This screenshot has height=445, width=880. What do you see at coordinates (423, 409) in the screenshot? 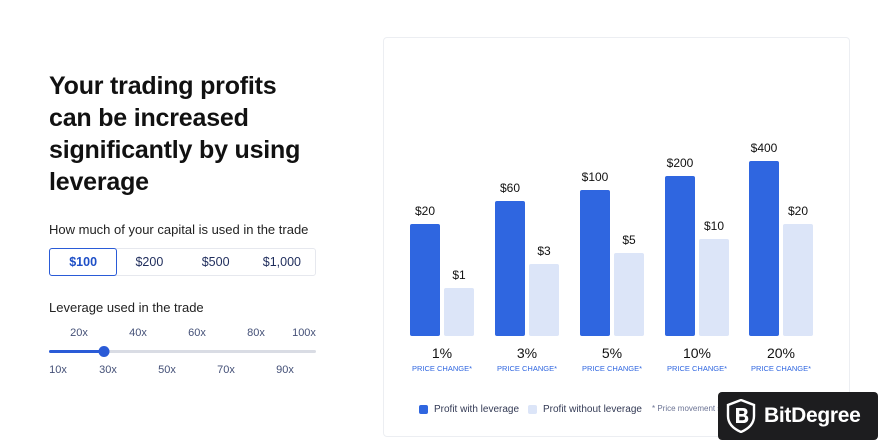
I see `legend-swatch-with-leverage` at bounding box center [423, 409].